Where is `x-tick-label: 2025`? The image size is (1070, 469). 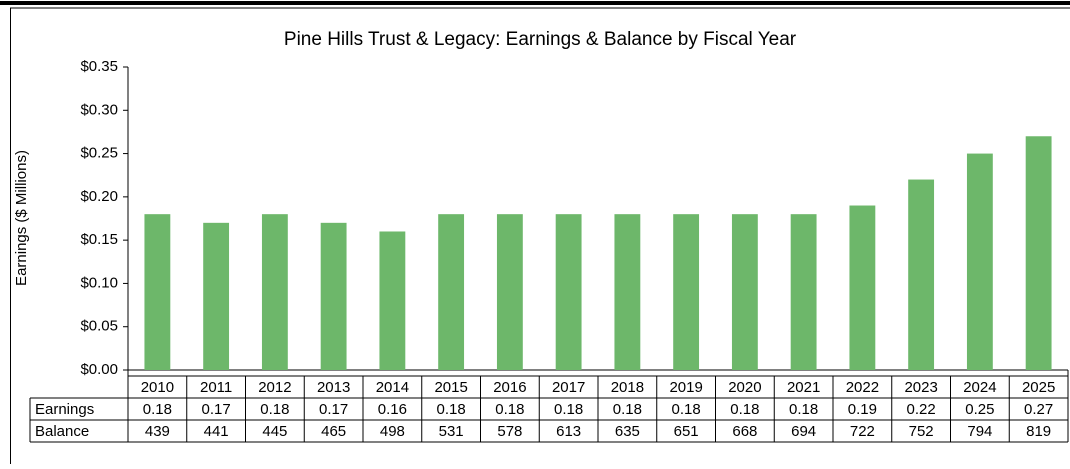 x-tick-label: 2025 is located at coordinates (1038, 387).